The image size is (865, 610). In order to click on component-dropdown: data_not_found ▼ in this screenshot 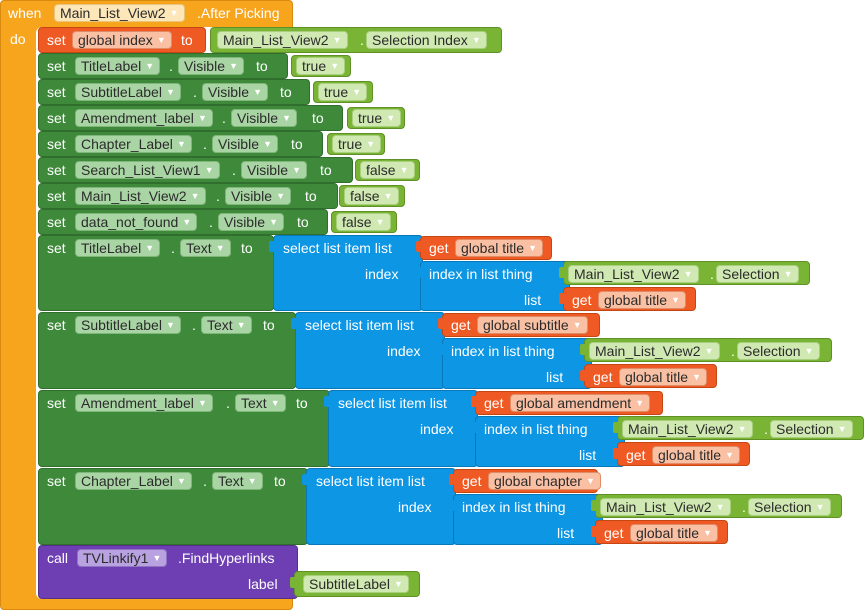, I will do `click(136, 222)`.